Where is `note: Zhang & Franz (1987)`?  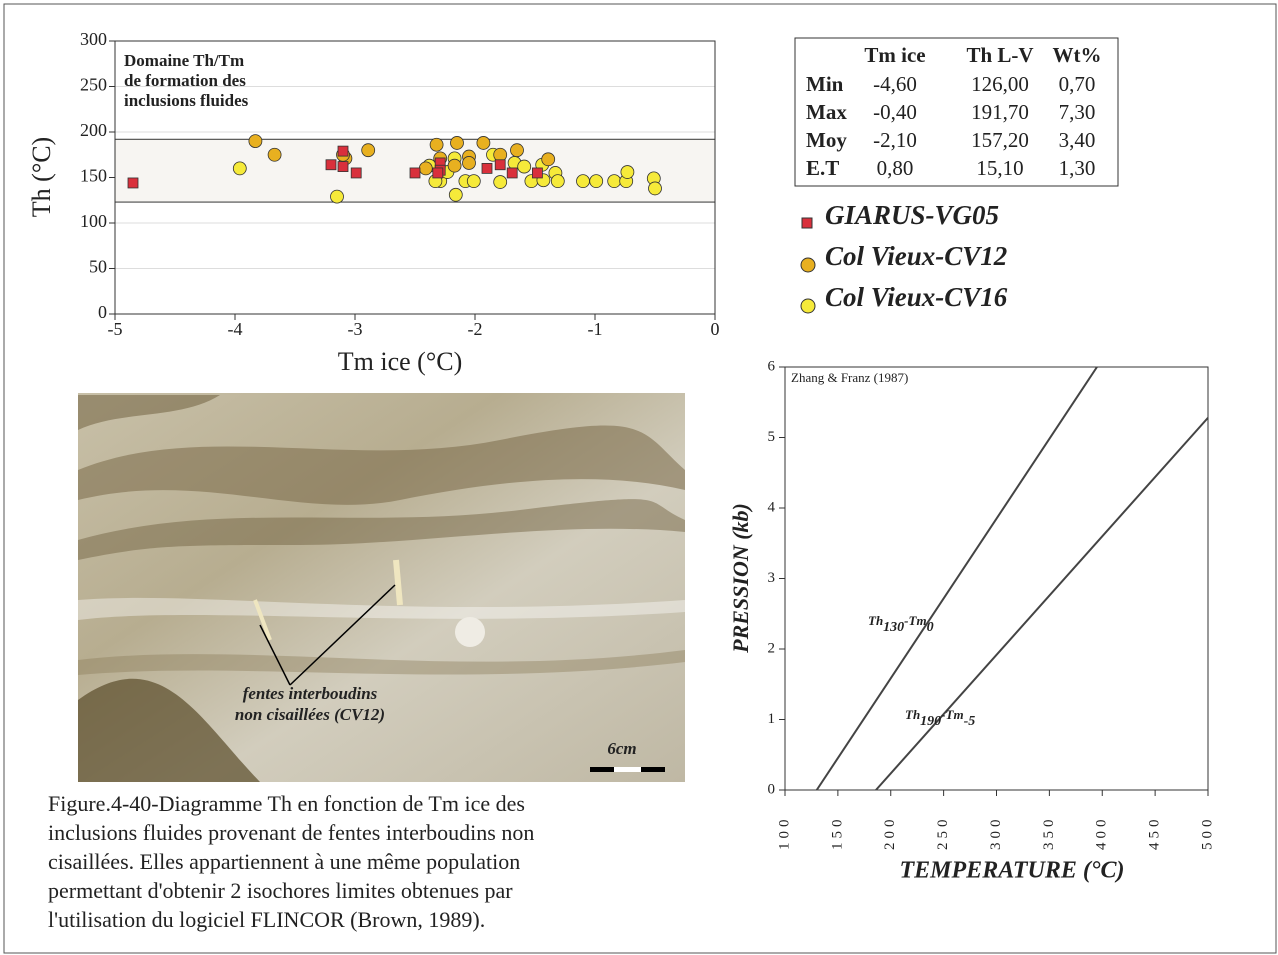
note: Zhang & Franz (1987) is located at coordinates (849, 377).